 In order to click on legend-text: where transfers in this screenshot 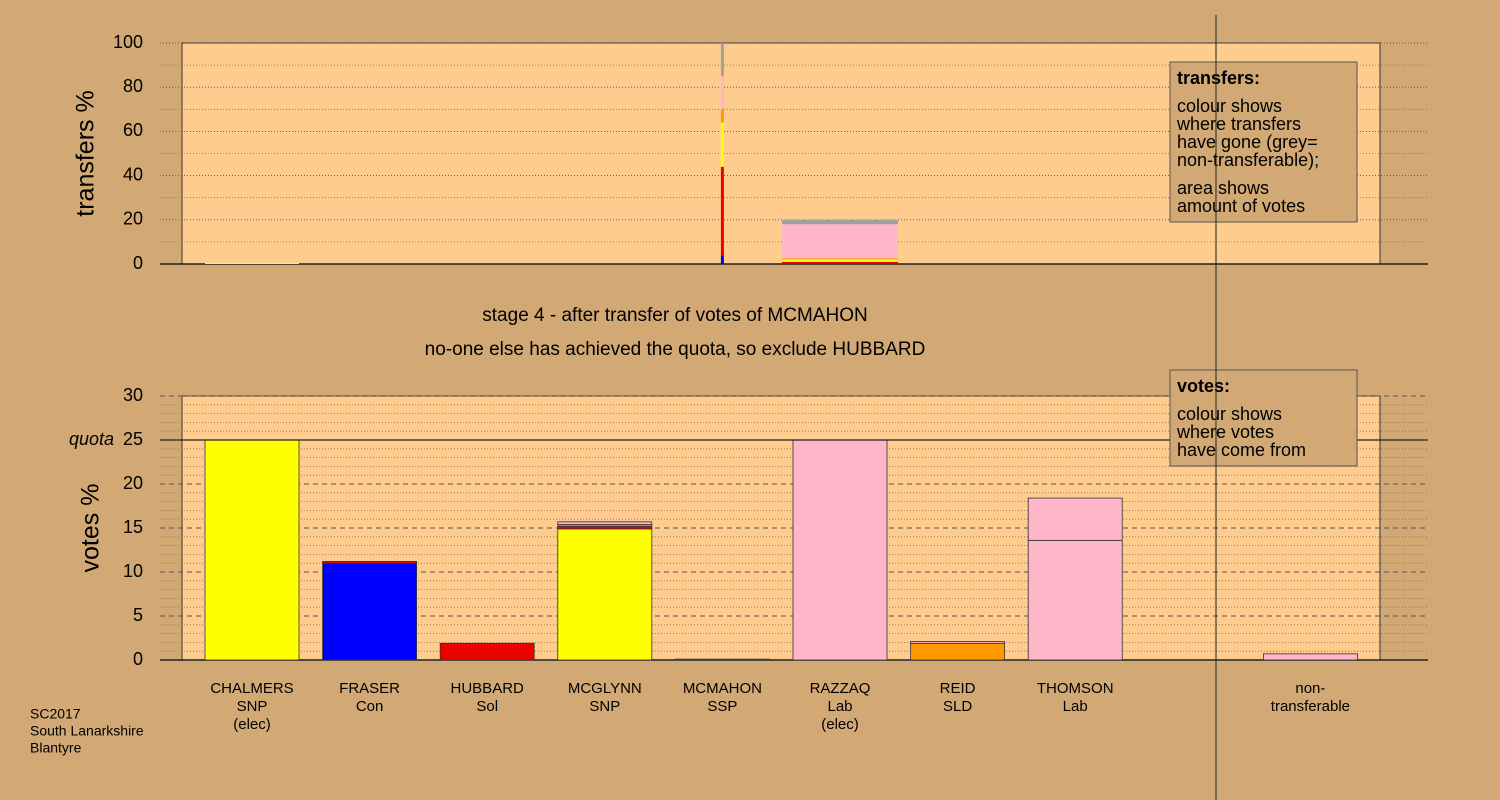, I will do `click(1238, 124)`.